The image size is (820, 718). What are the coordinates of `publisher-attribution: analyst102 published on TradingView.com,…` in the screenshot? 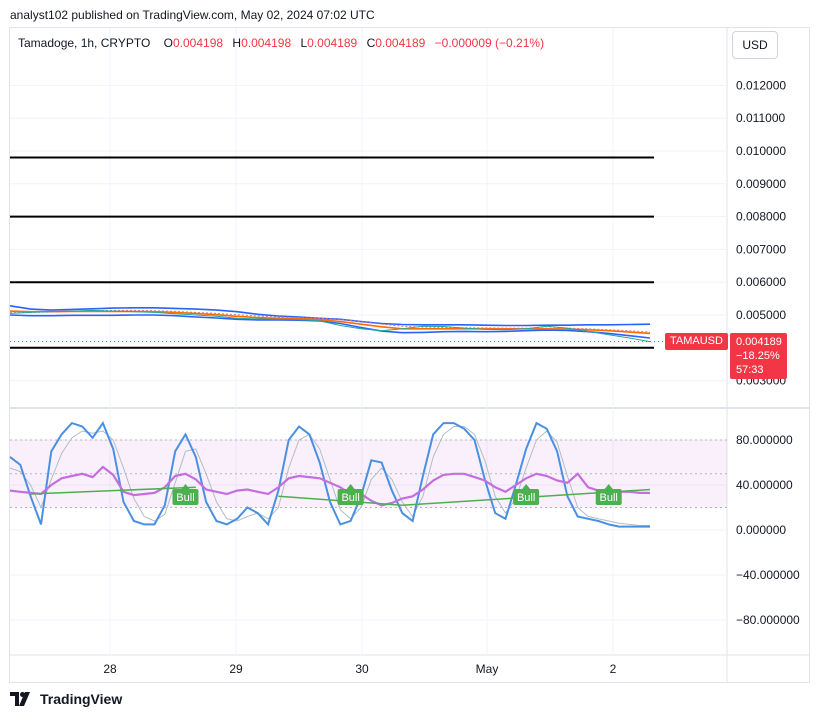 It's located at (192, 15).